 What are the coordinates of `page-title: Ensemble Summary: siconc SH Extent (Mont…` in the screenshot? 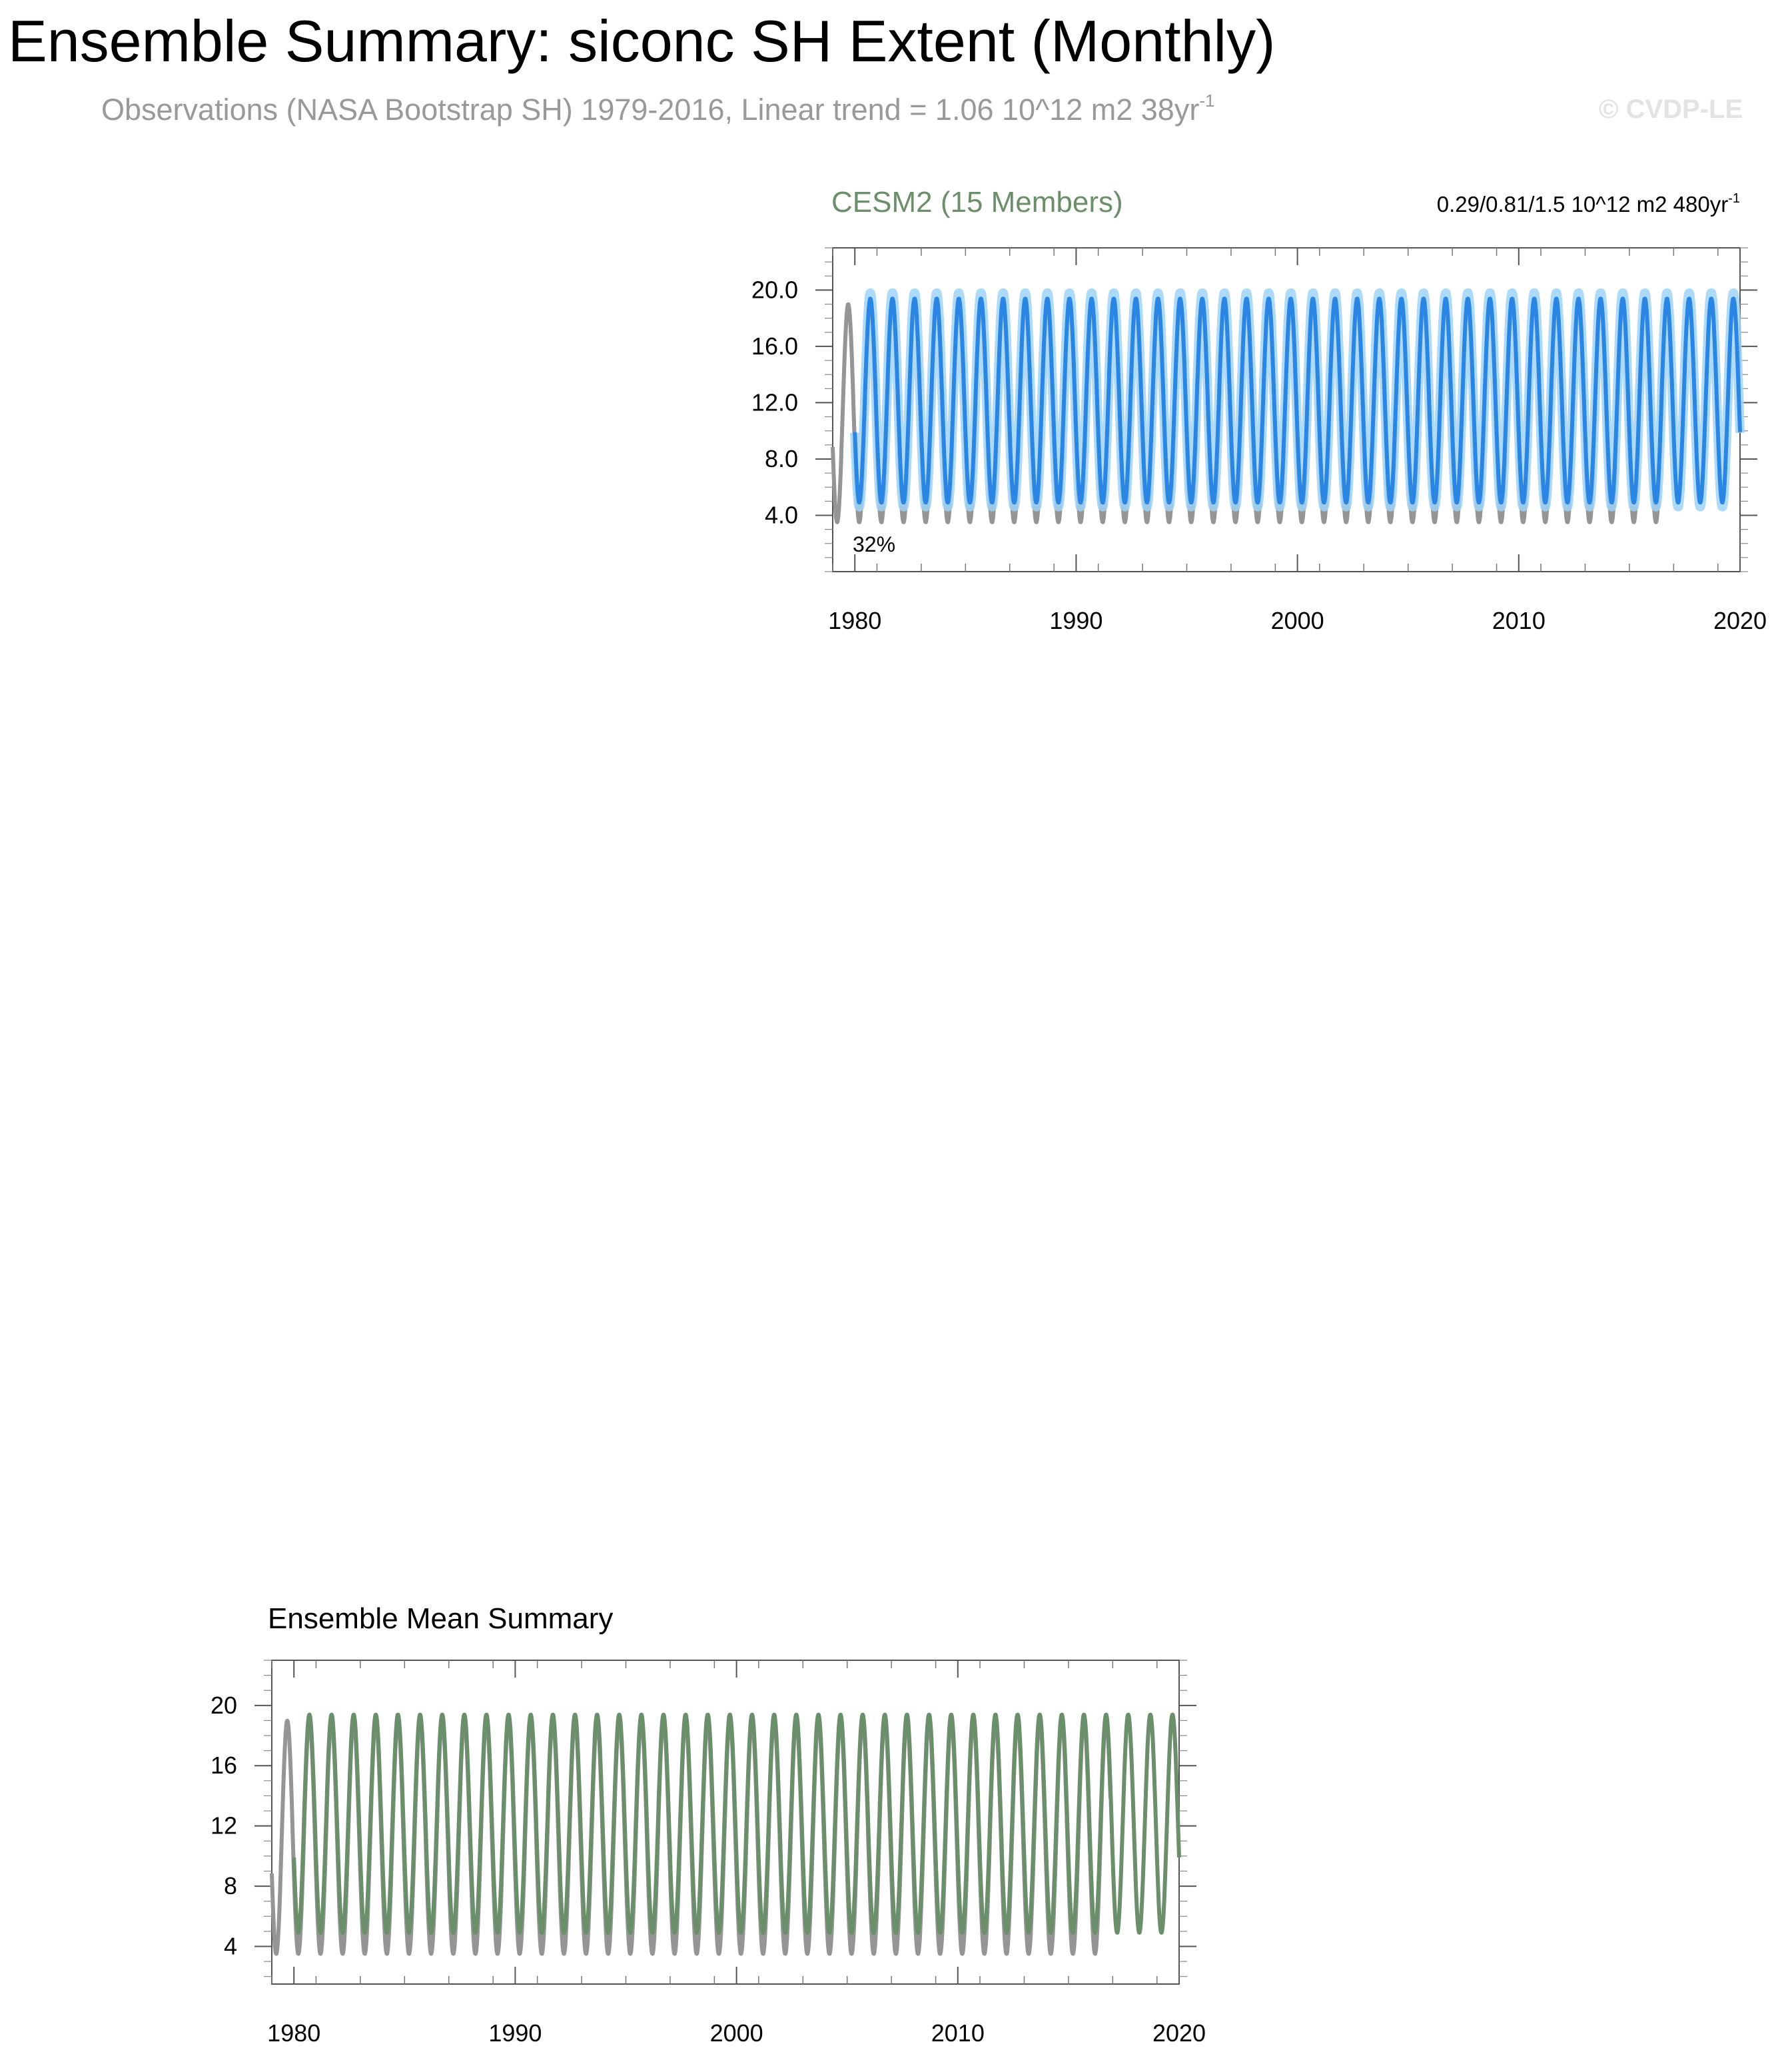 It's located at (642, 41).